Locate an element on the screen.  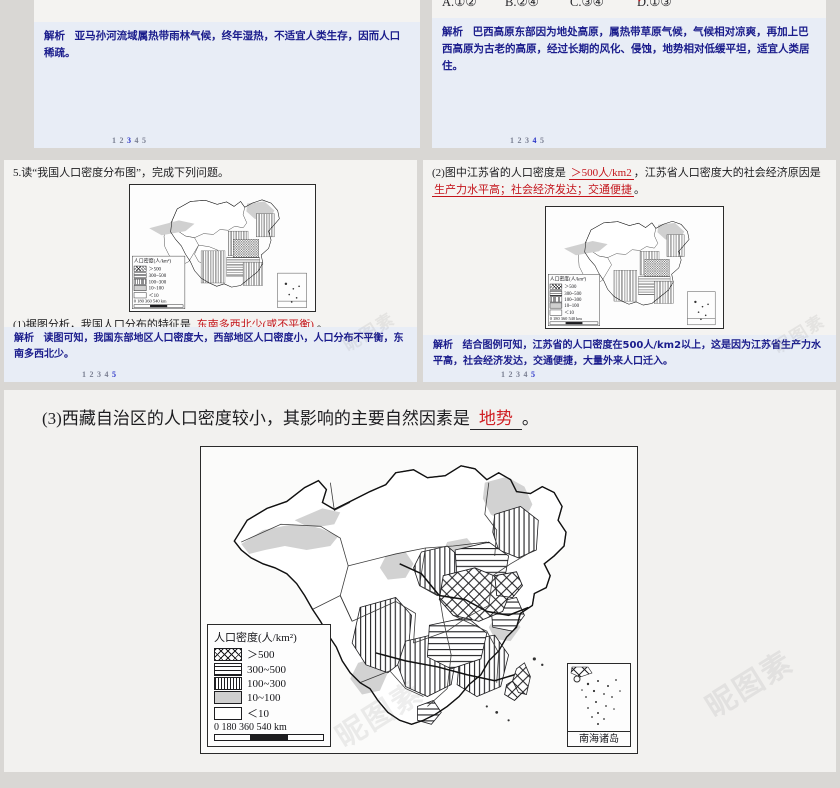
china-population-density-map-small-2: 人口密度(人/km²) ＞500 300~500 100~300 is located at coordinates (634, 267).